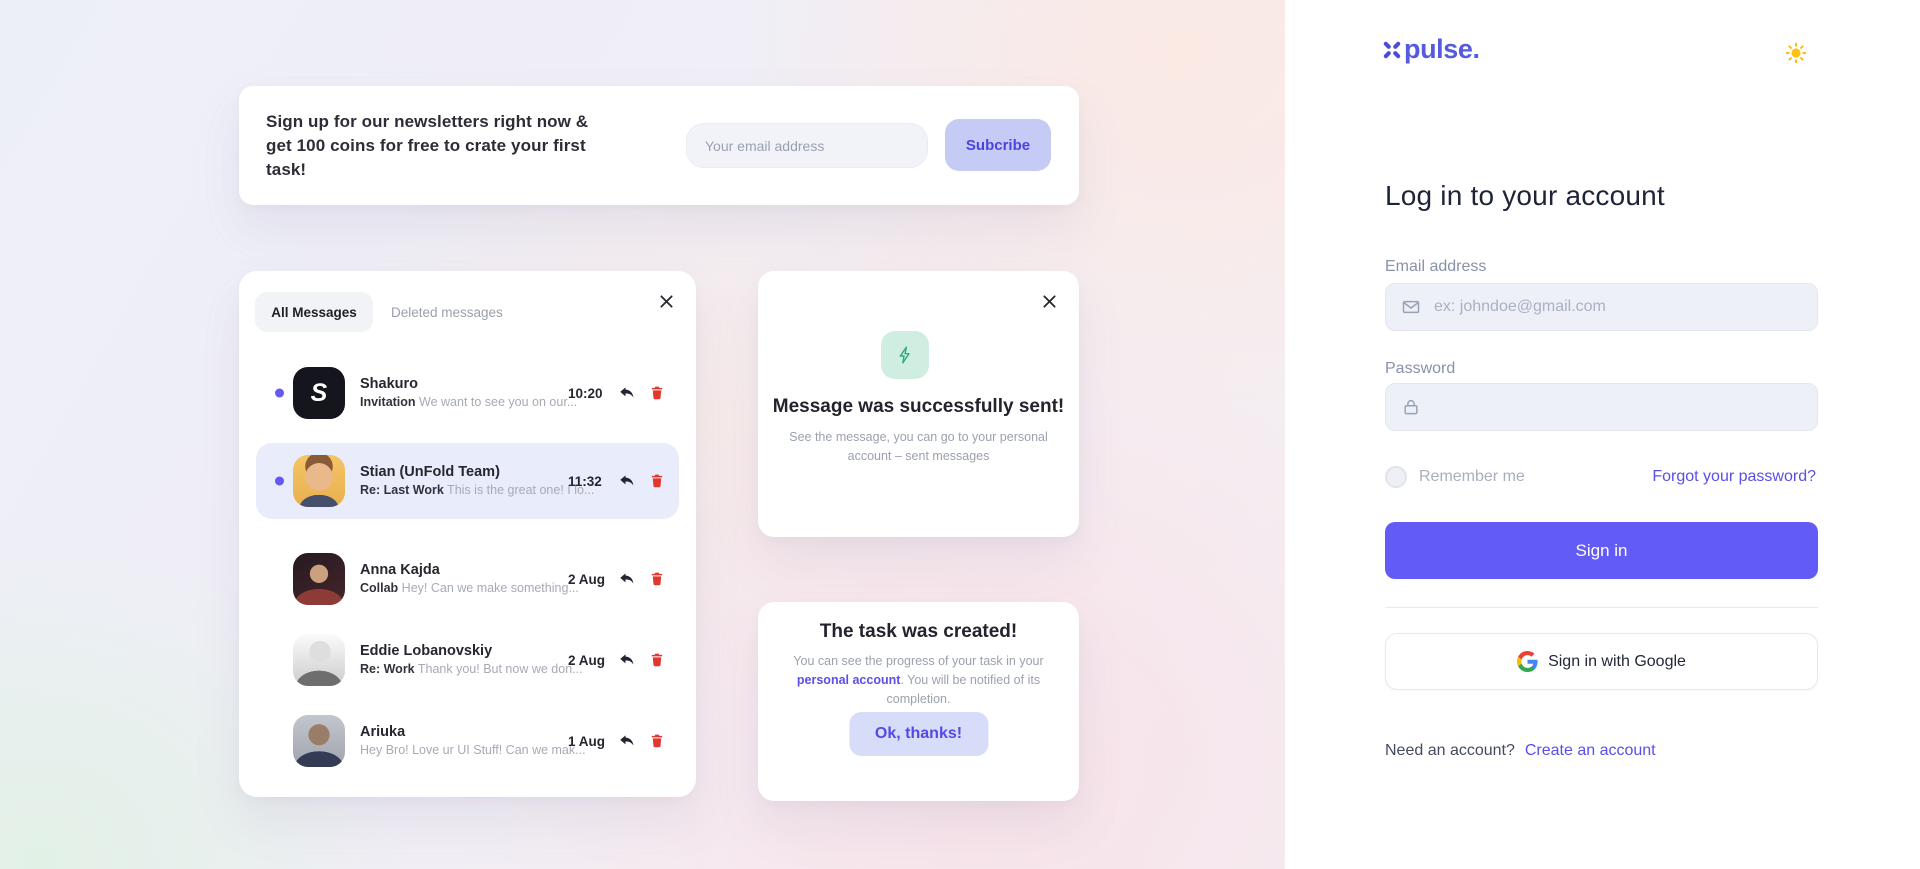  Describe the element at coordinates (998, 145) in the screenshot. I see `subscribe-button: Subcribe` at that location.